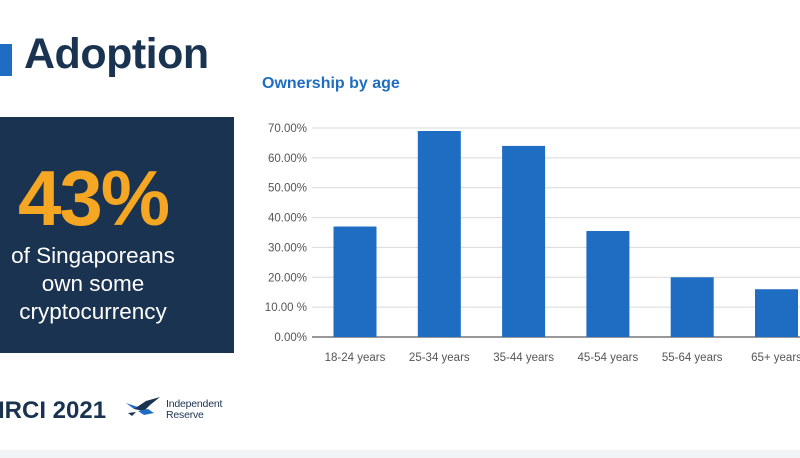 The height and width of the screenshot is (458, 800). I want to click on x-tick-label: 45-54 years, so click(608, 358).